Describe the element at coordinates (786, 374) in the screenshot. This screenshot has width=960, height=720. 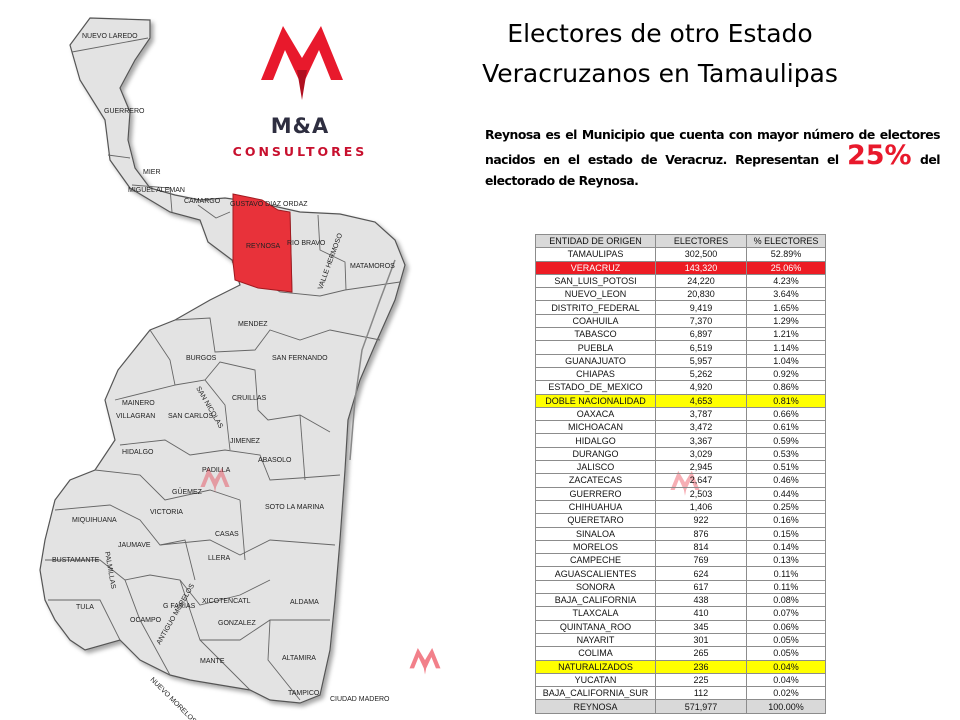
I see `cell-pct: 0.92%` at that location.